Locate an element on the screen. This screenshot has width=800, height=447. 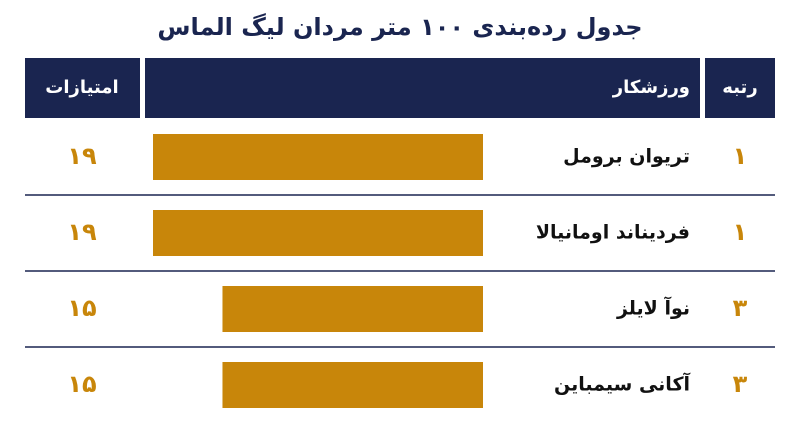
athlete-name: آکانی سیمباین is located at coordinates (622, 384).